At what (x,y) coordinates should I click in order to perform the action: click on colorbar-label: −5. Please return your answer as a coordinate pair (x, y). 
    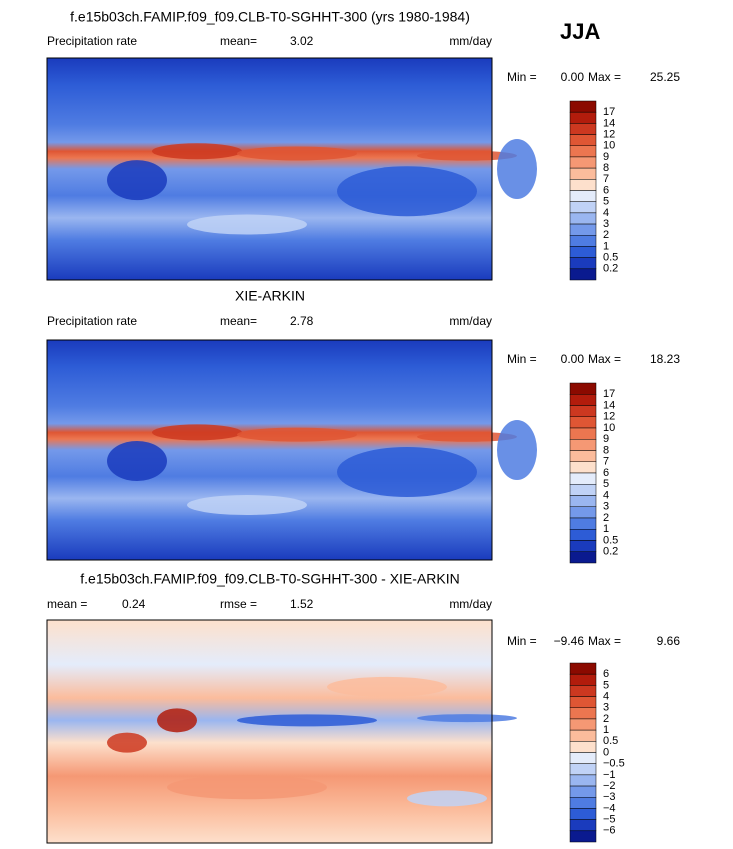
    Looking at the image, I should click on (609, 820).